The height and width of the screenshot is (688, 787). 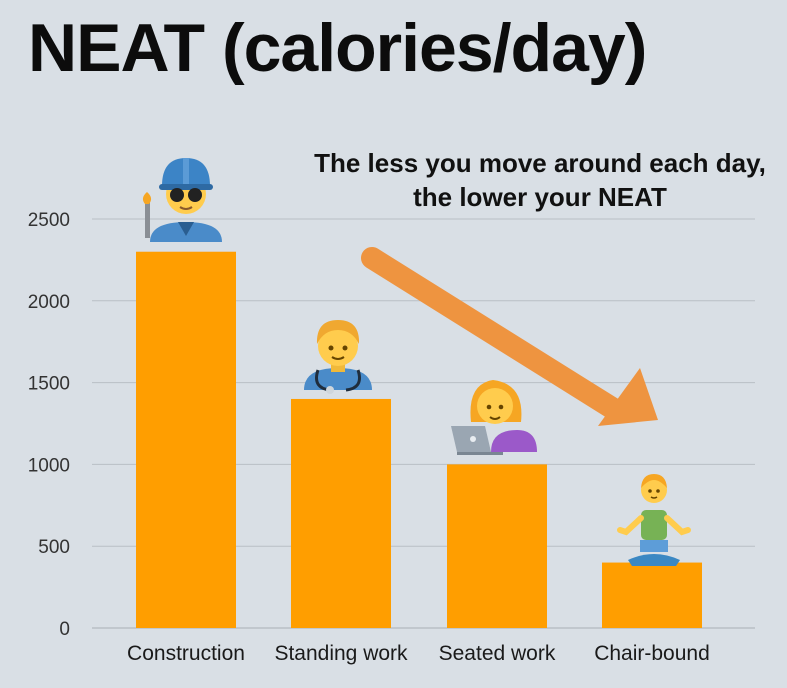 I want to click on arrow-head, so click(x=628, y=397).